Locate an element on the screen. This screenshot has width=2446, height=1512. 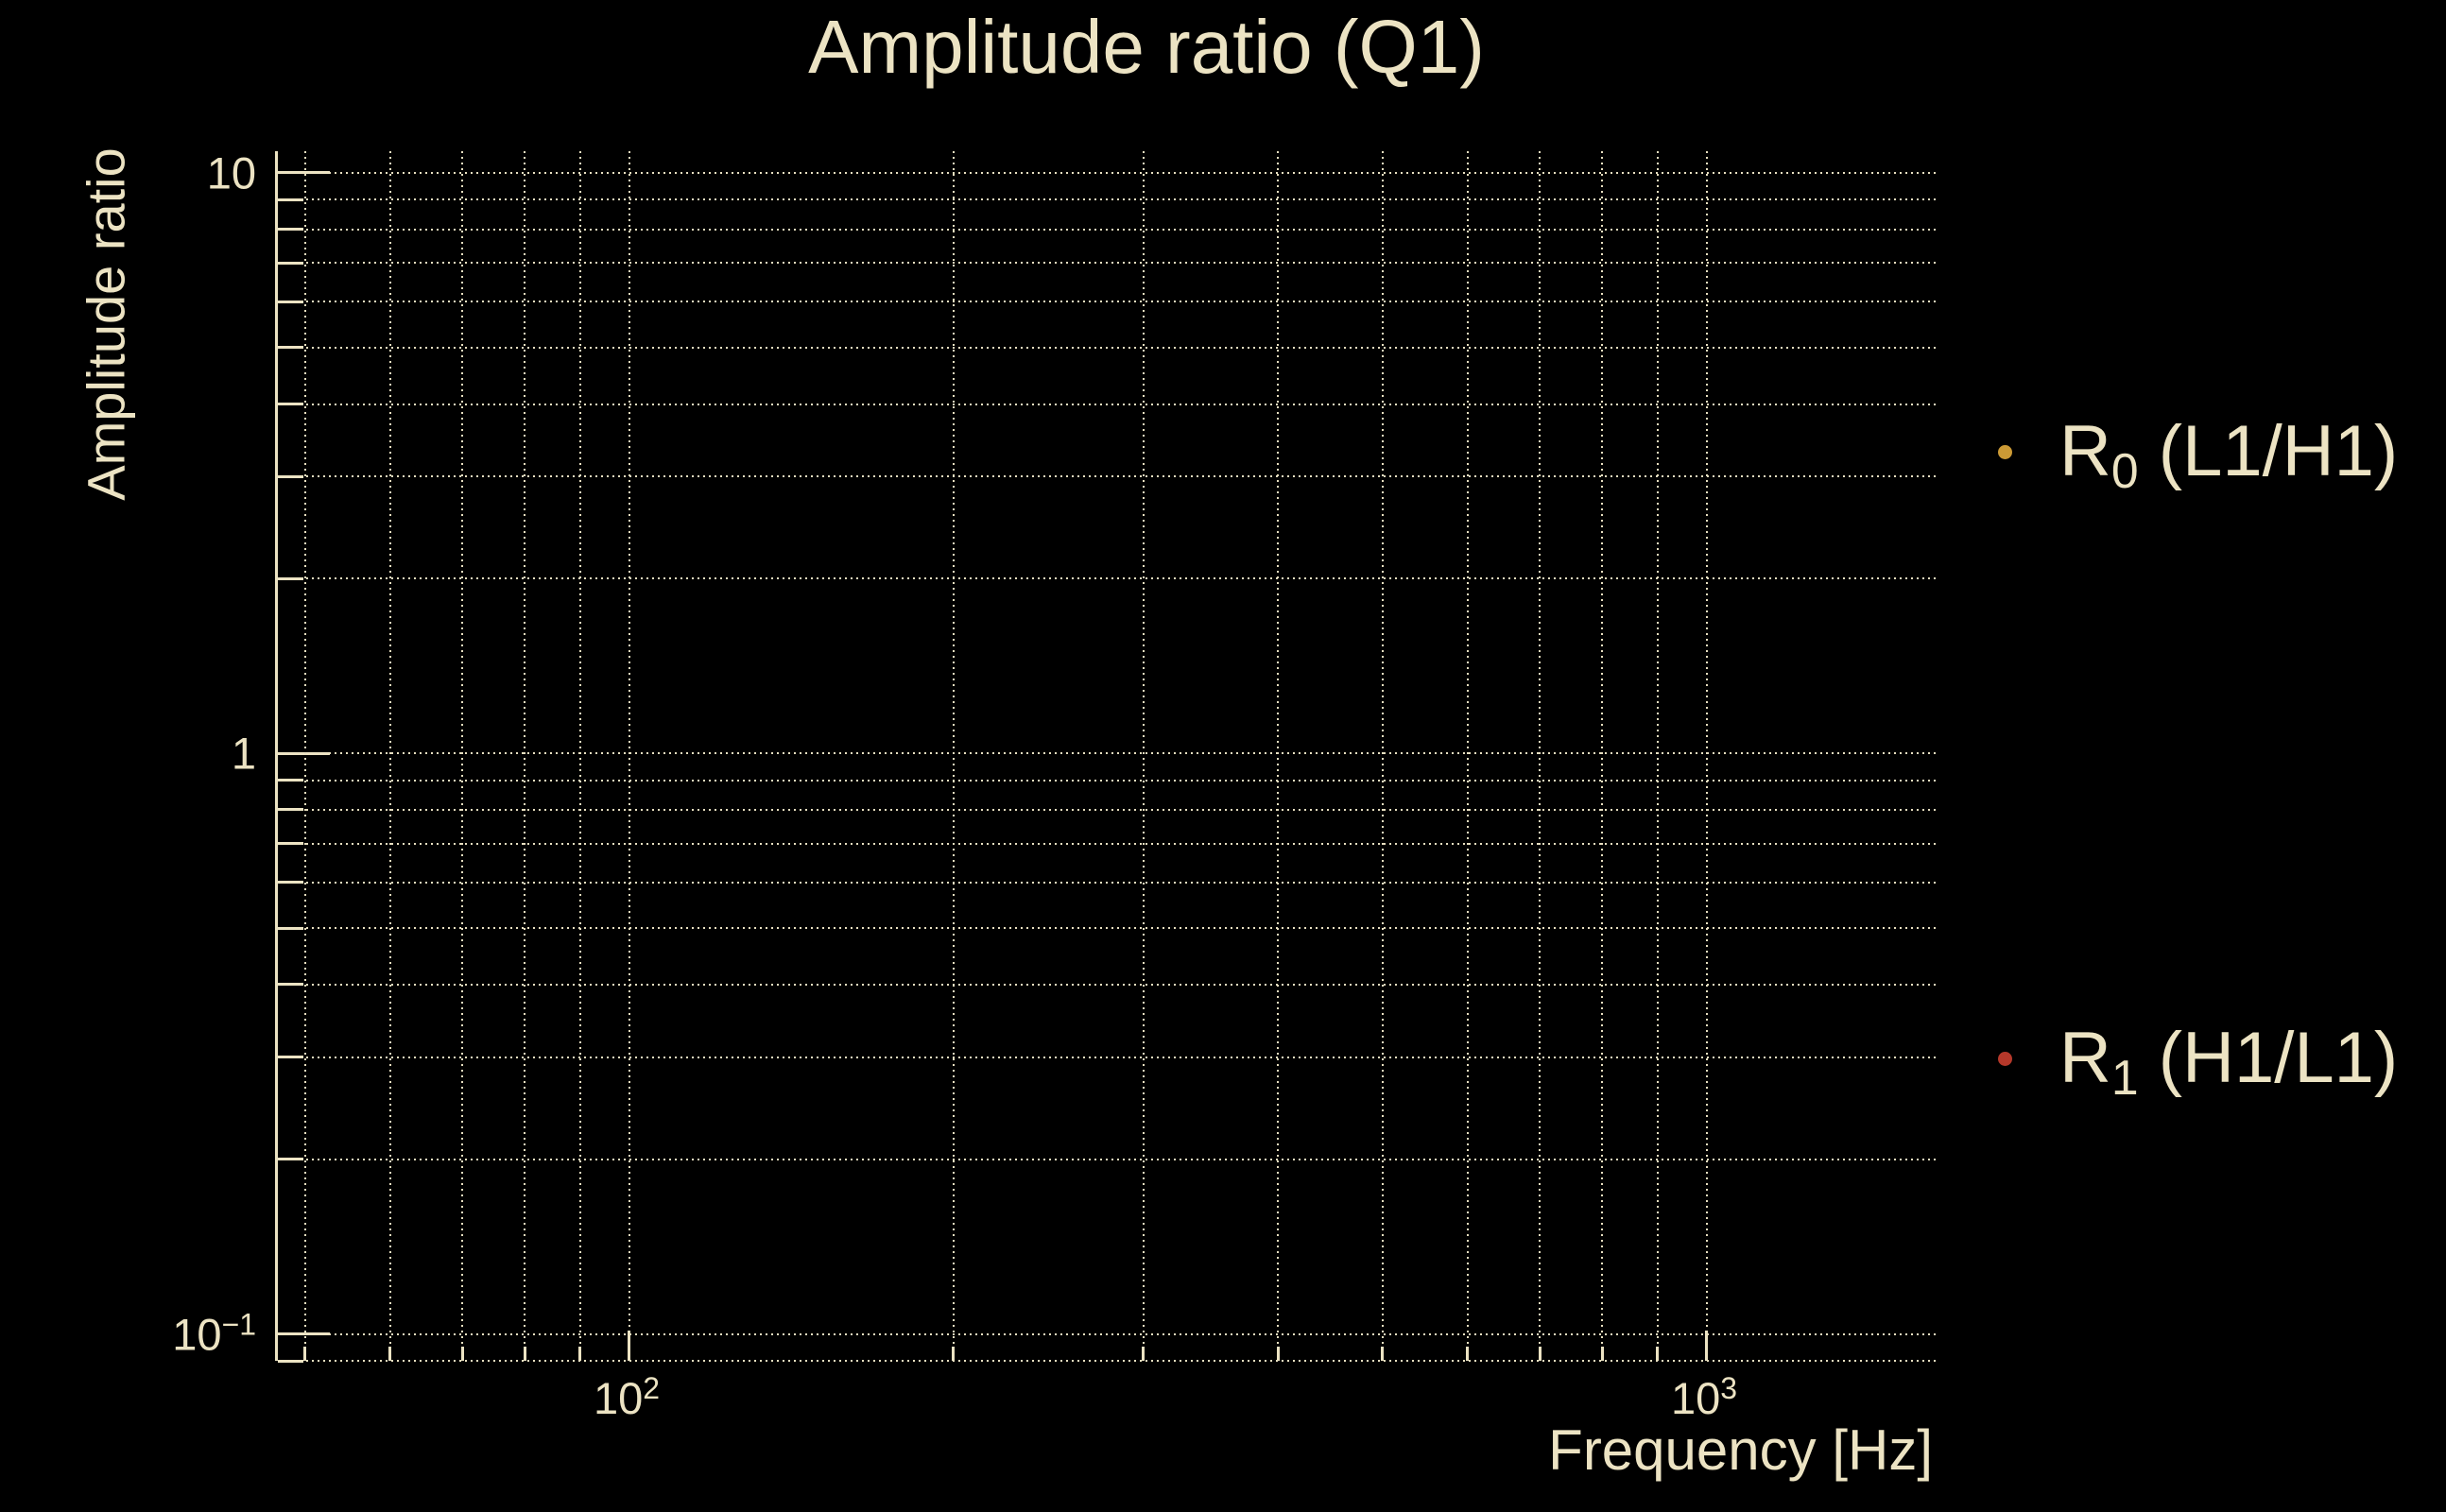
y-tick-label-1: 1 is located at coordinates (128, 753).